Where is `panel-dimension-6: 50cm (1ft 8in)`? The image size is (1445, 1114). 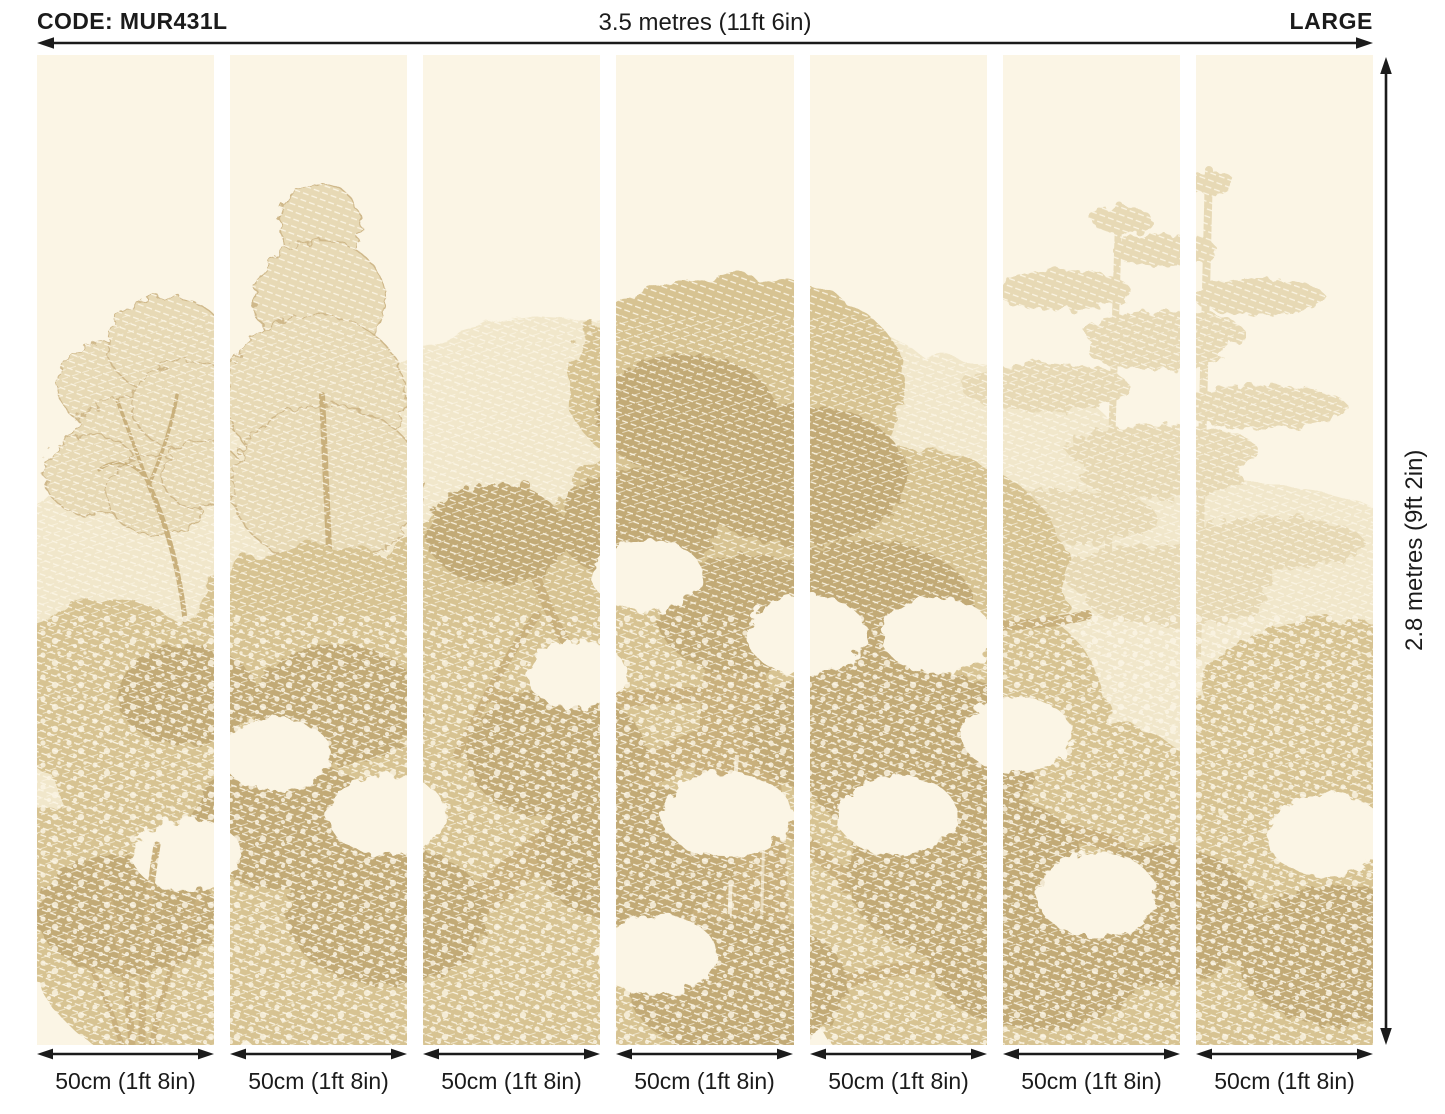 panel-dimension-6: 50cm (1ft 8in) is located at coordinates (1091, 1079).